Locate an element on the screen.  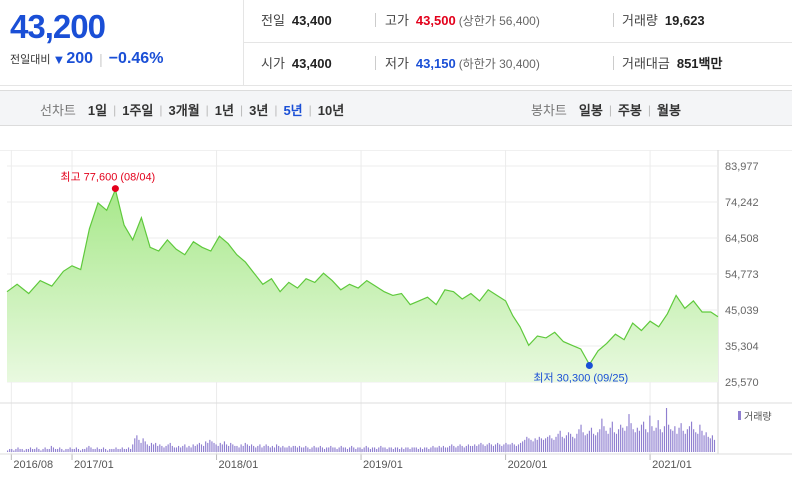
info-volume: 거래량 19,623 is located at coordinates (663, 20).